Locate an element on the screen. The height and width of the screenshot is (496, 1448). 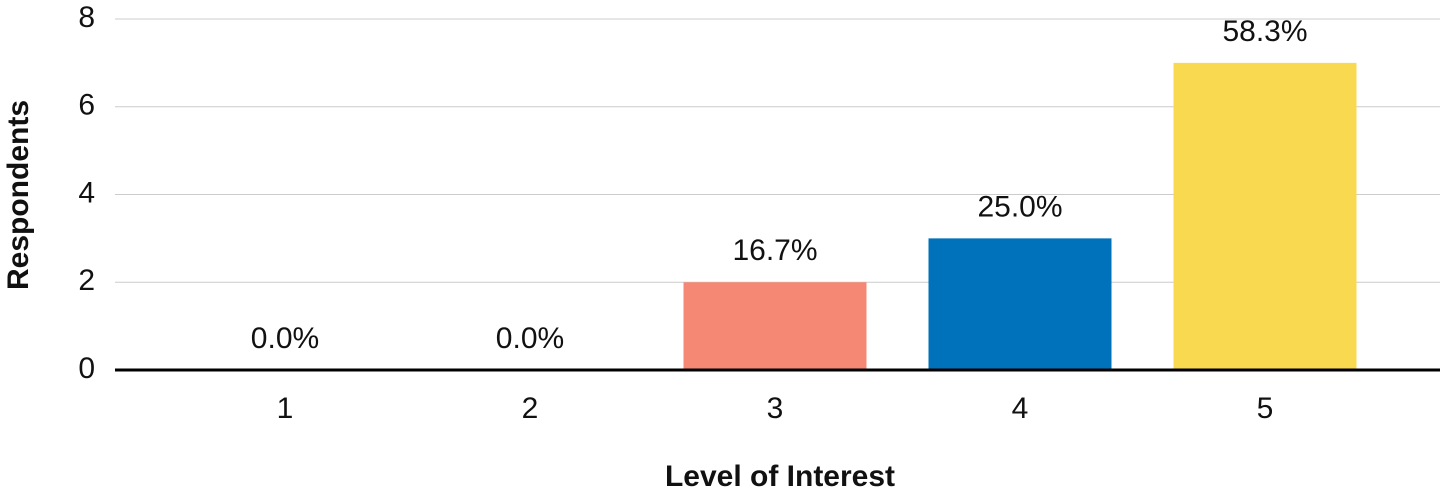
x-axis-title: Level of Interest is located at coordinates (780, 476).